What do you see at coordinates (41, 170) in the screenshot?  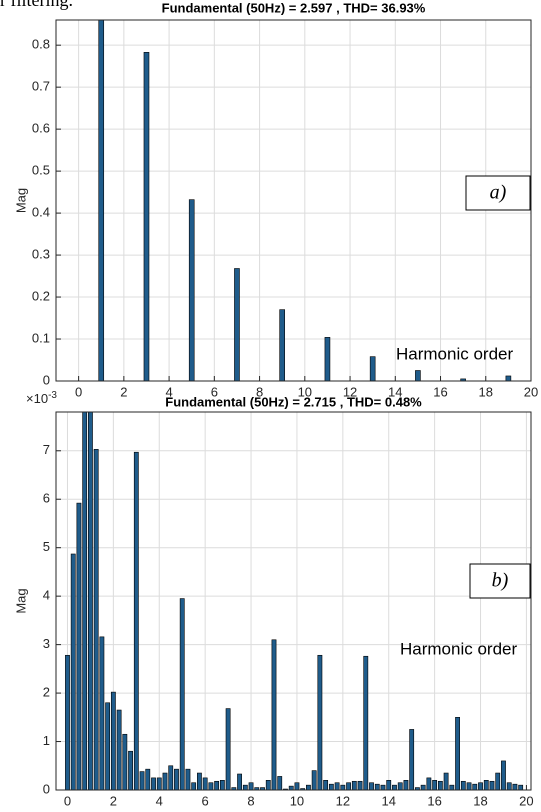 I see `y-tick-label: 0.5` at bounding box center [41, 170].